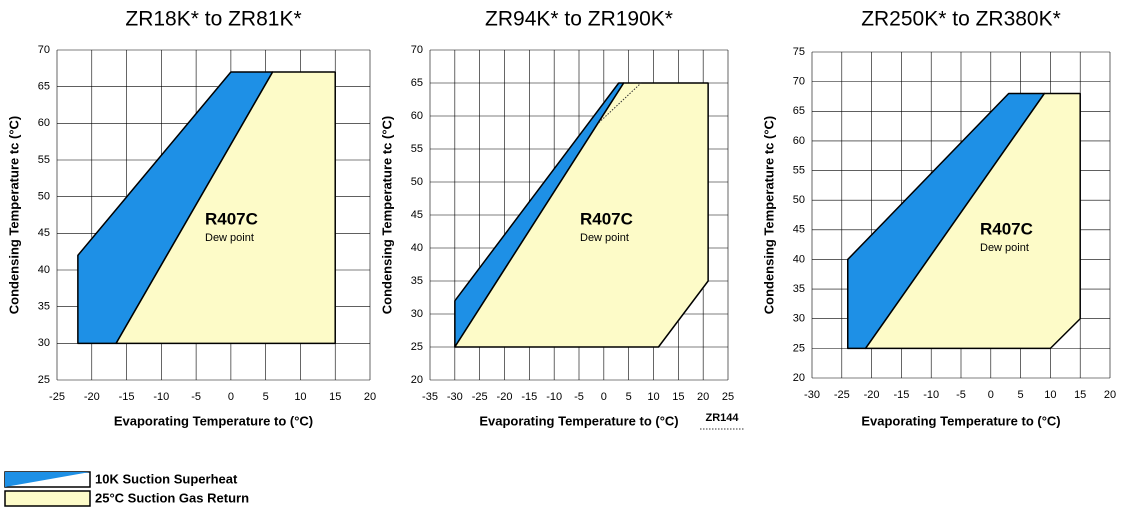  I want to click on x-tick-label: -35, so click(430, 397).